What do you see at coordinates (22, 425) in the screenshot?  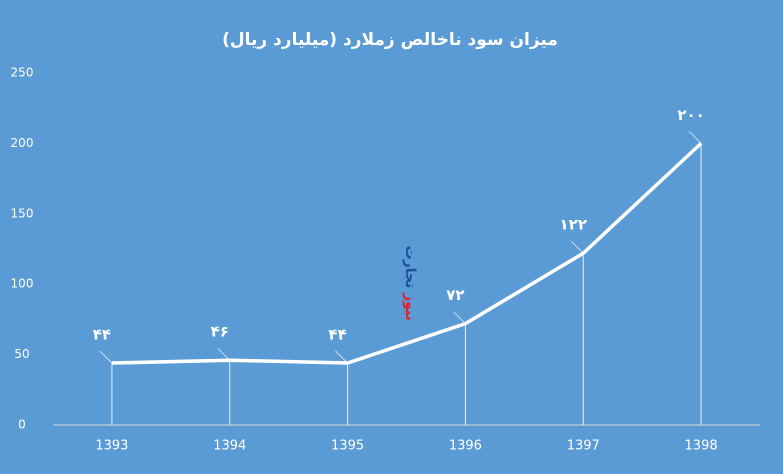 I see `y-tick-label: 0` at bounding box center [22, 425].